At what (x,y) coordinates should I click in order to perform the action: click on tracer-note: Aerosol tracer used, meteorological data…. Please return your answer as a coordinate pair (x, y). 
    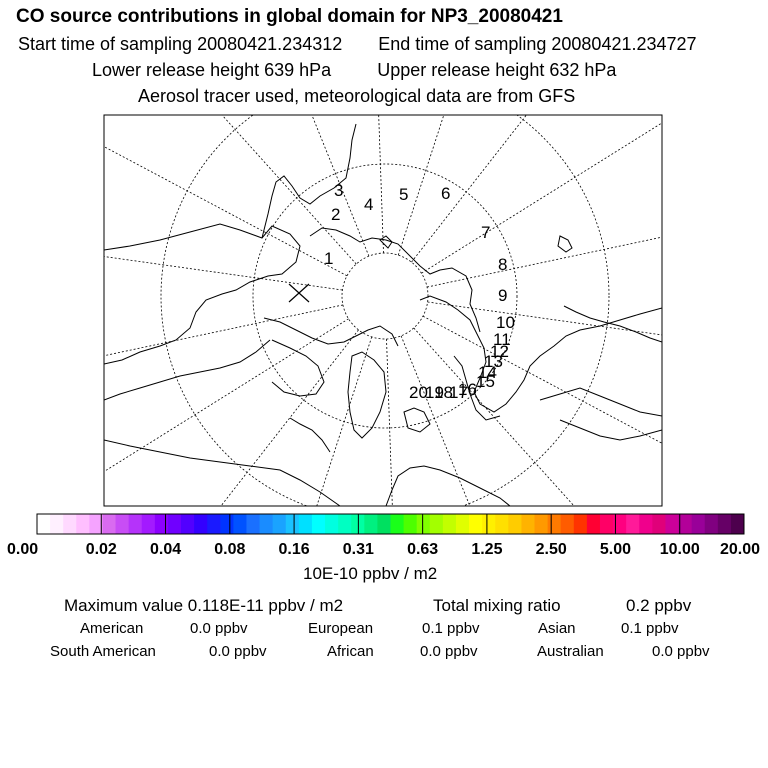
    Looking at the image, I should click on (357, 96).